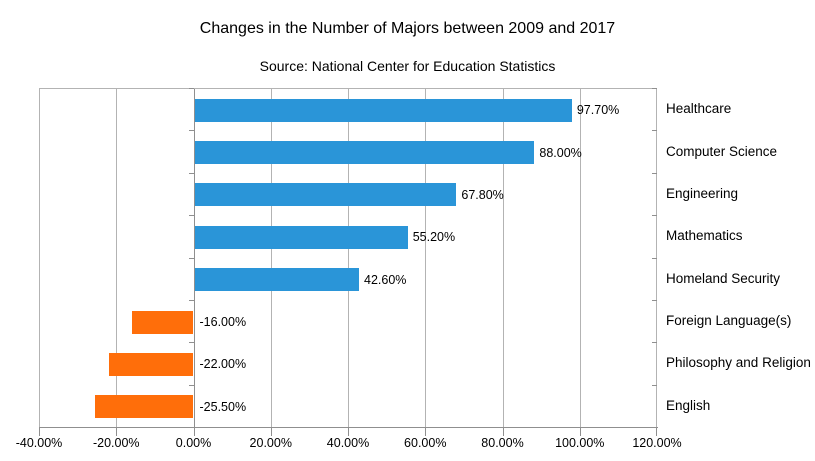  Describe the element at coordinates (502, 443) in the screenshot. I see `x-axis-tick-label: 80.00%` at that location.